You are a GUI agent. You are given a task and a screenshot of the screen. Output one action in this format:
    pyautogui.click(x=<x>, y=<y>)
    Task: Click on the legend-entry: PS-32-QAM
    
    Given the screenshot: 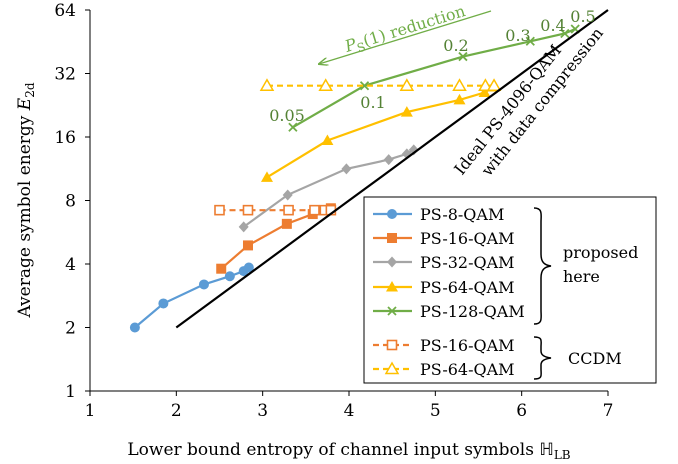 What is the action you would take?
    pyautogui.click(x=444, y=262)
    